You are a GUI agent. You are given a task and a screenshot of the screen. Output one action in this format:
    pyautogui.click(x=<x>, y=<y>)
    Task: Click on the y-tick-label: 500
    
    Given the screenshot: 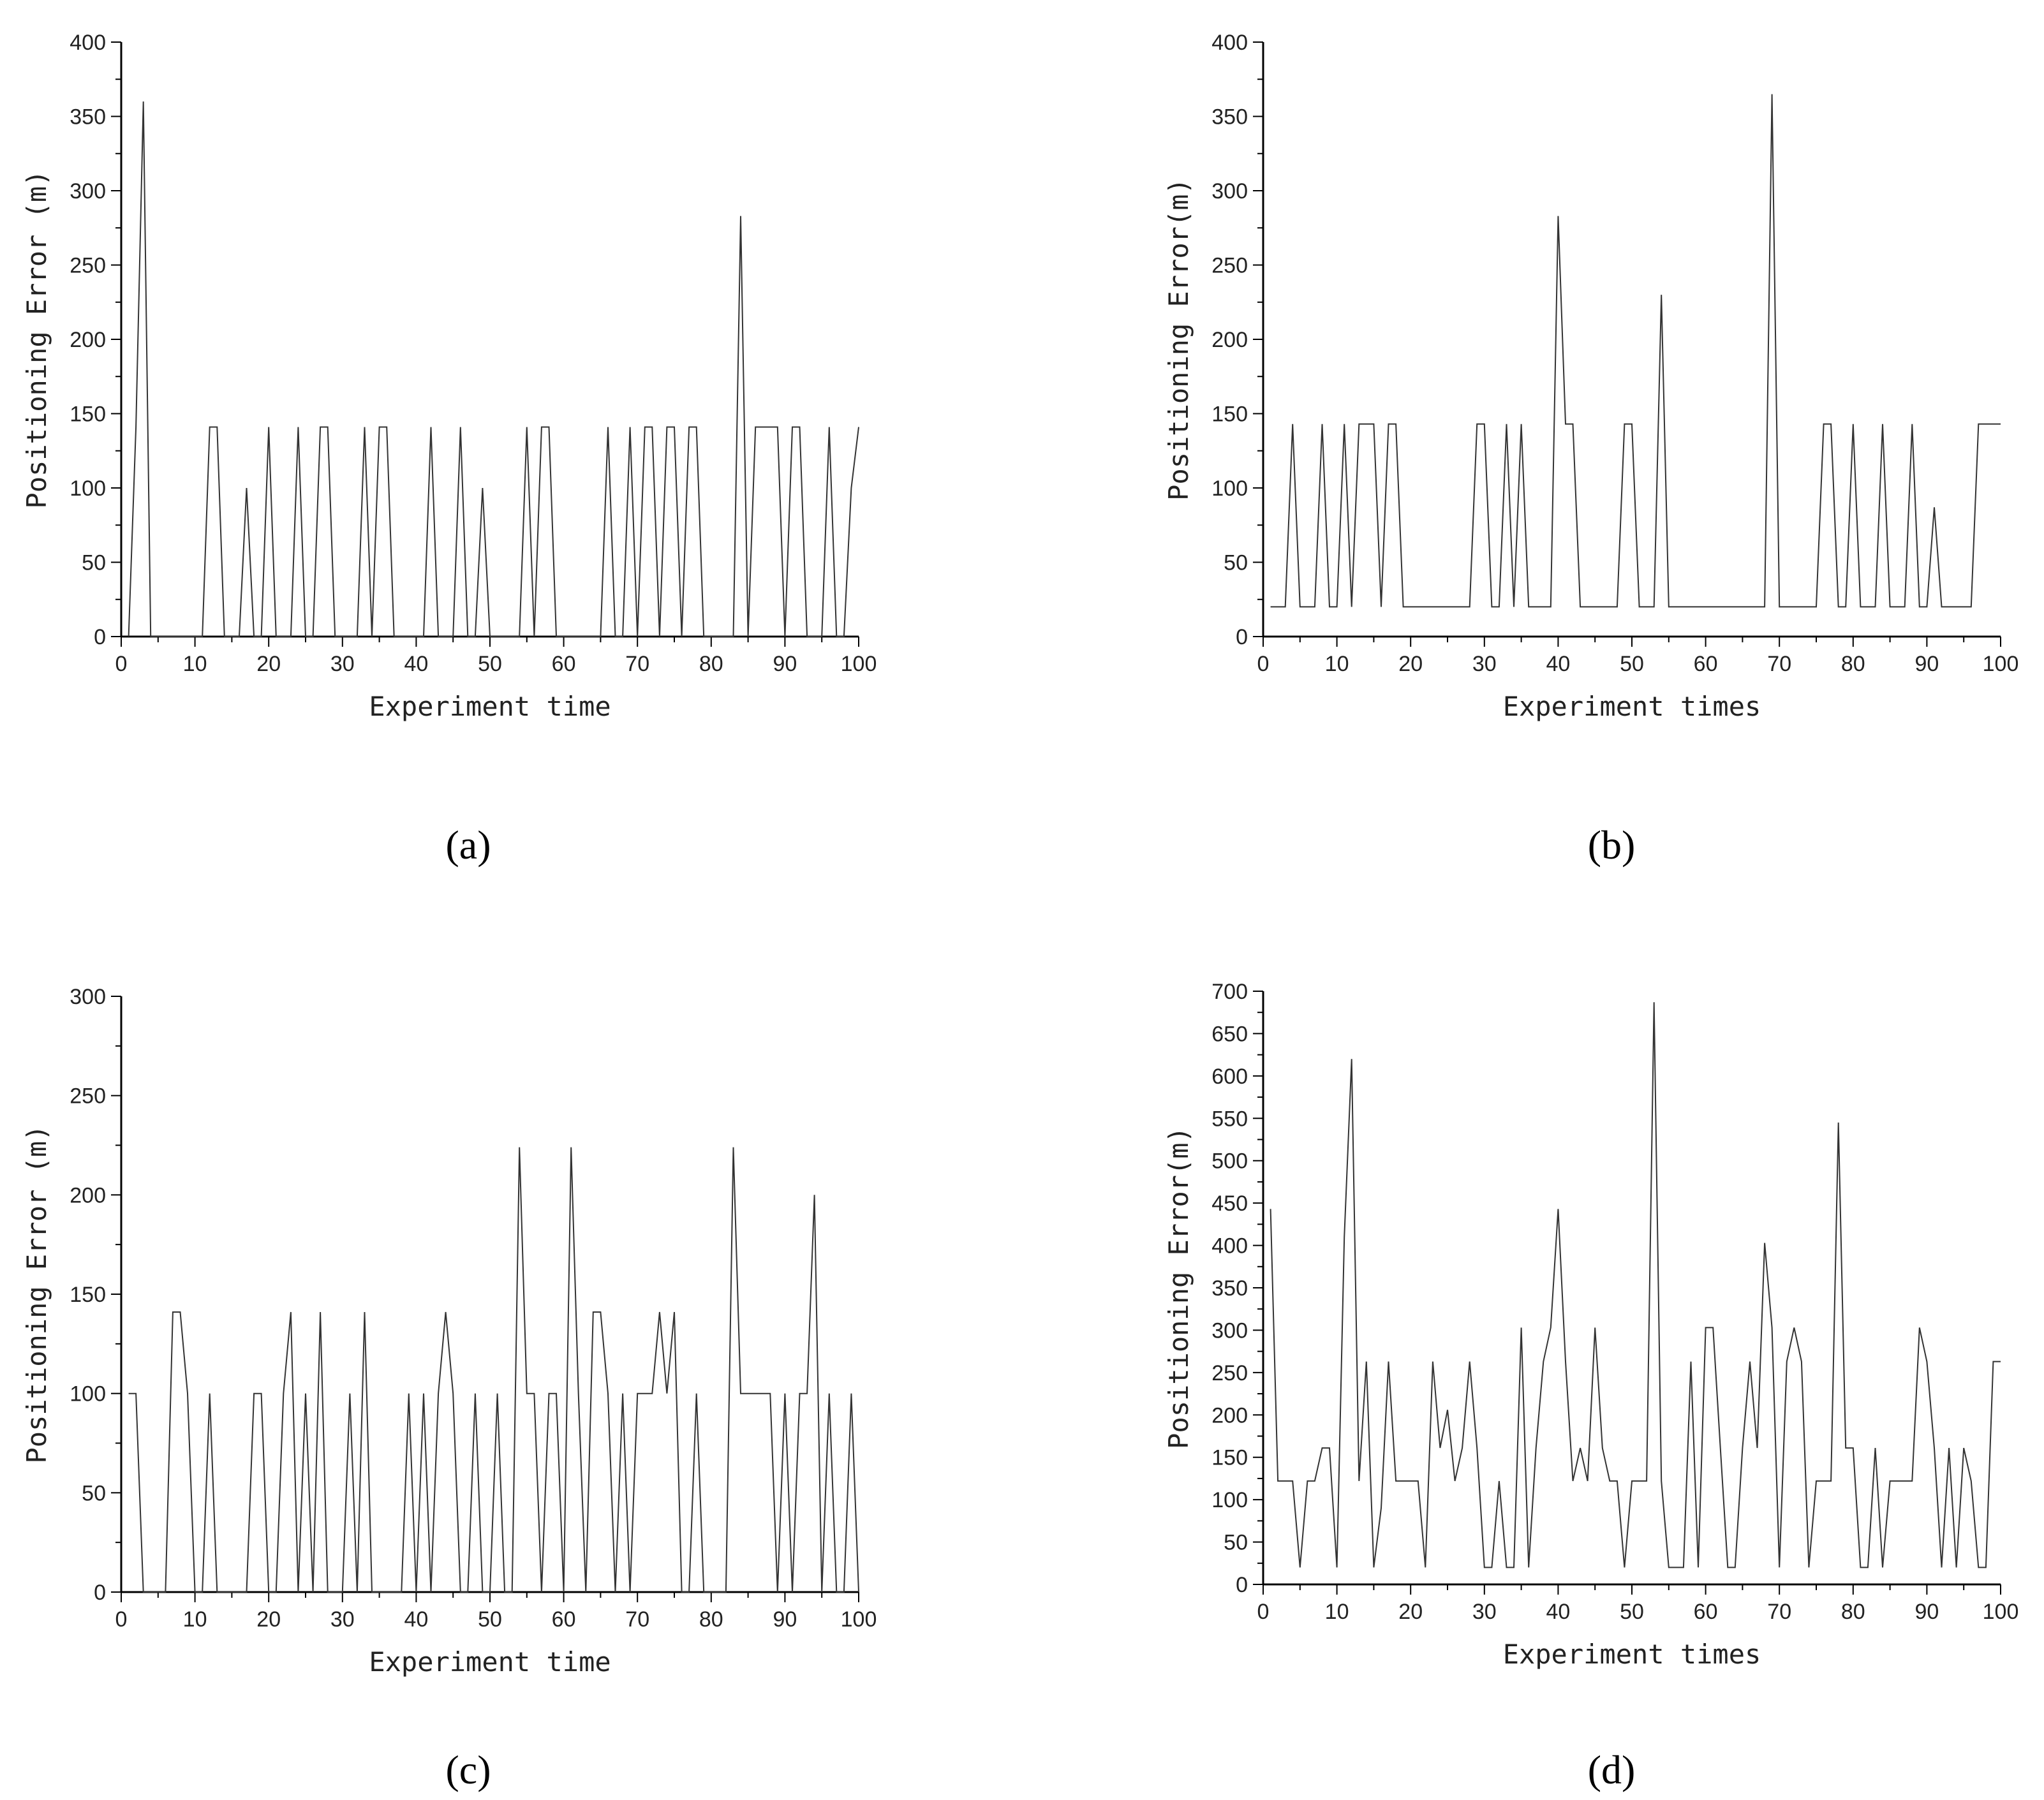 What is the action you would take?
    pyautogui.click(x=1229, y=1161)
    